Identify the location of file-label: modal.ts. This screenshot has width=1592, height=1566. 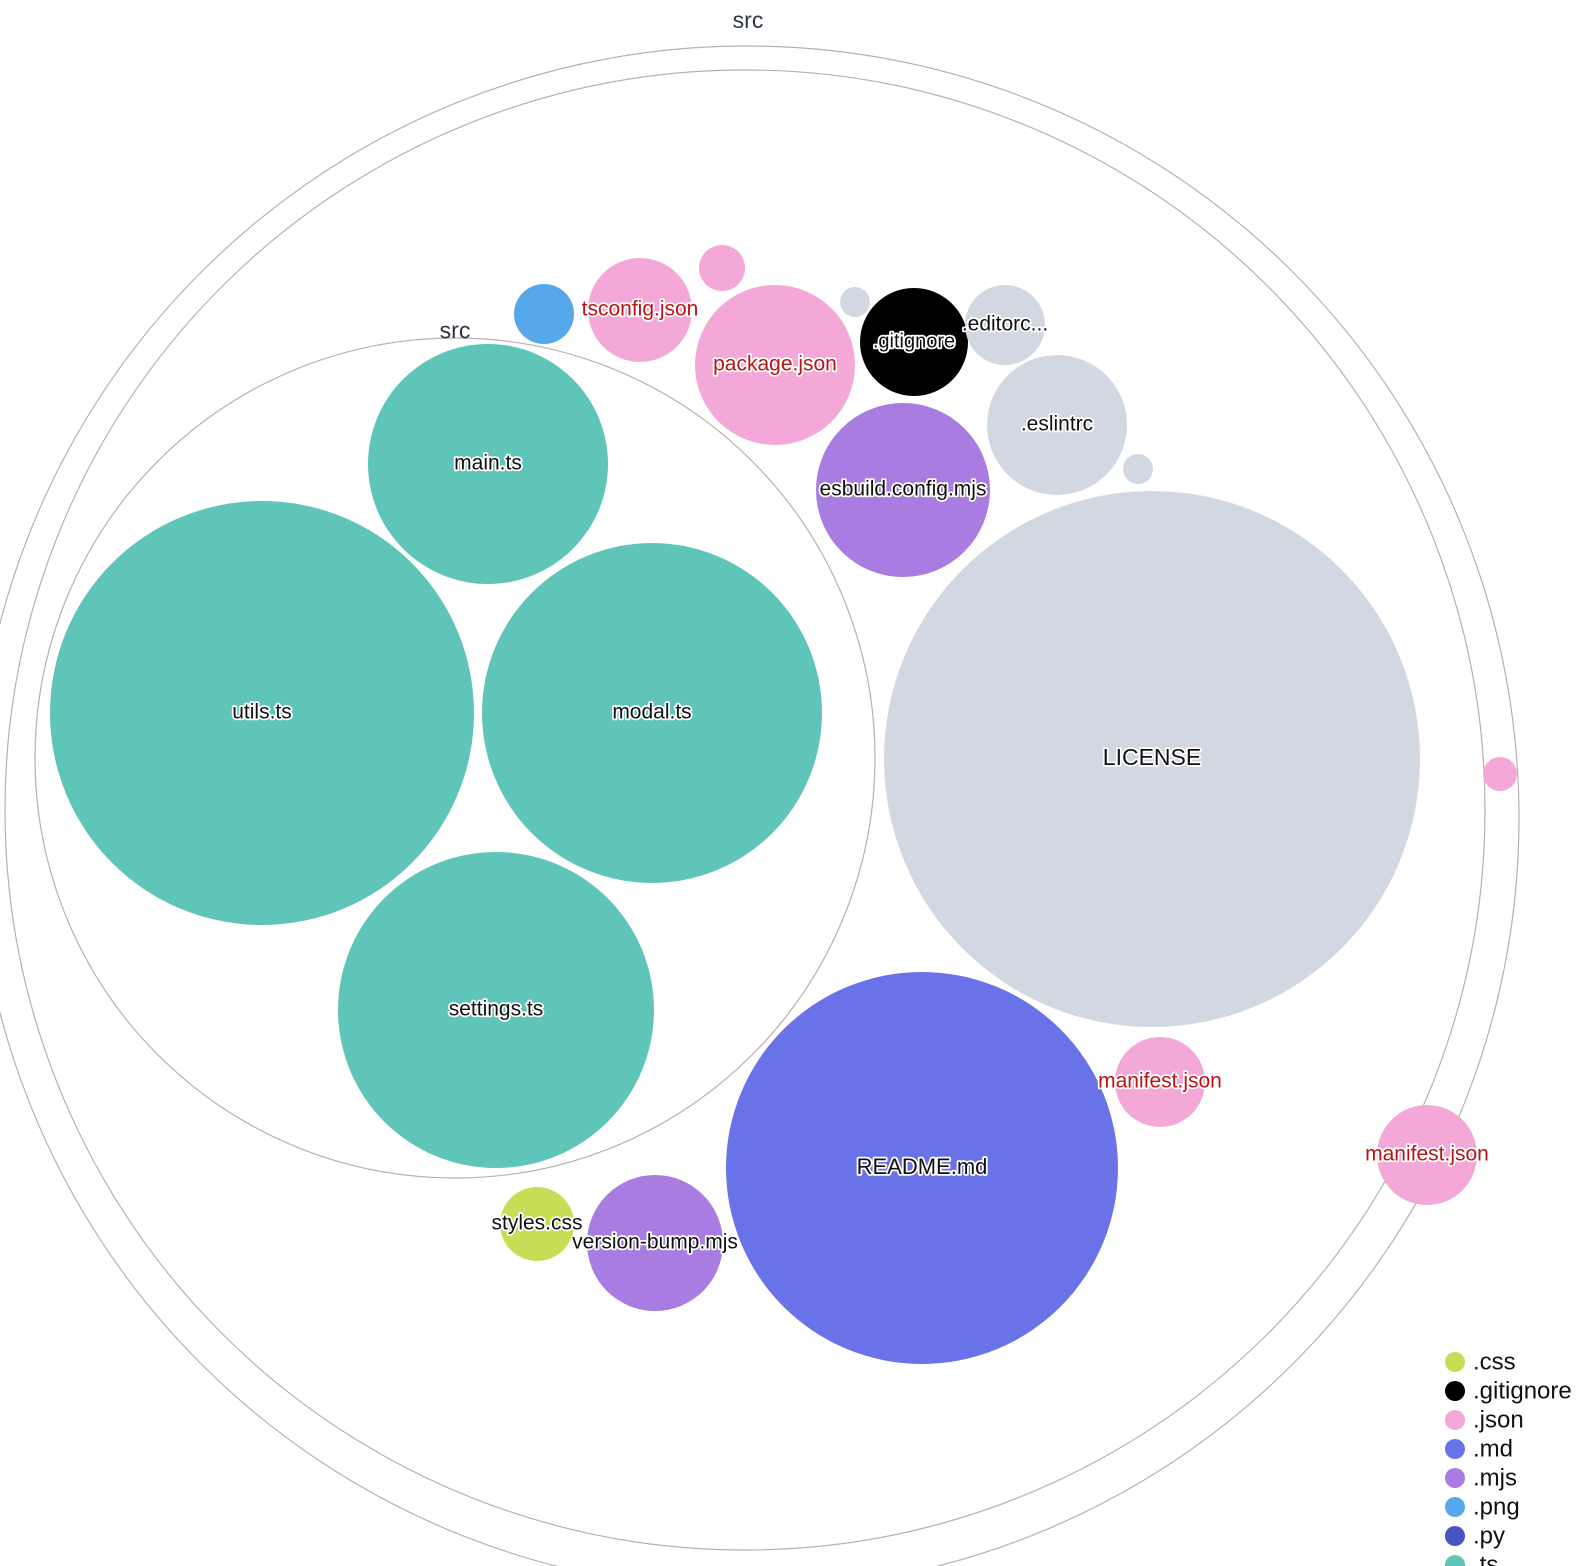
(651, 712).